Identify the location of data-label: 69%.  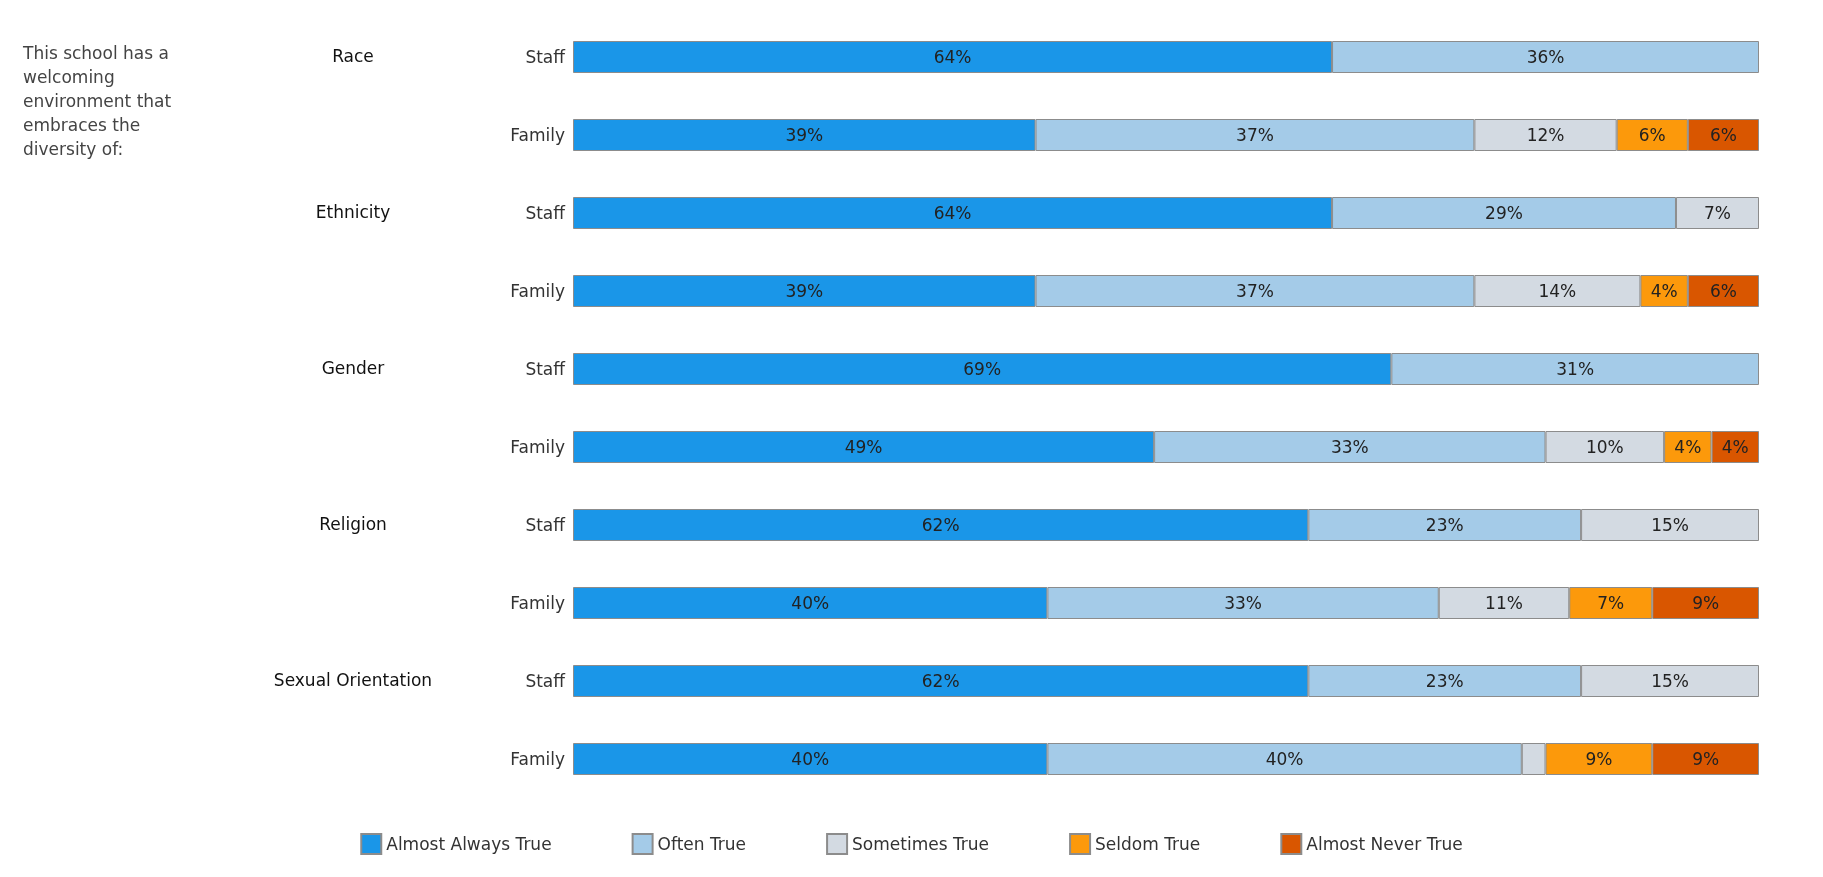
(982, 369).